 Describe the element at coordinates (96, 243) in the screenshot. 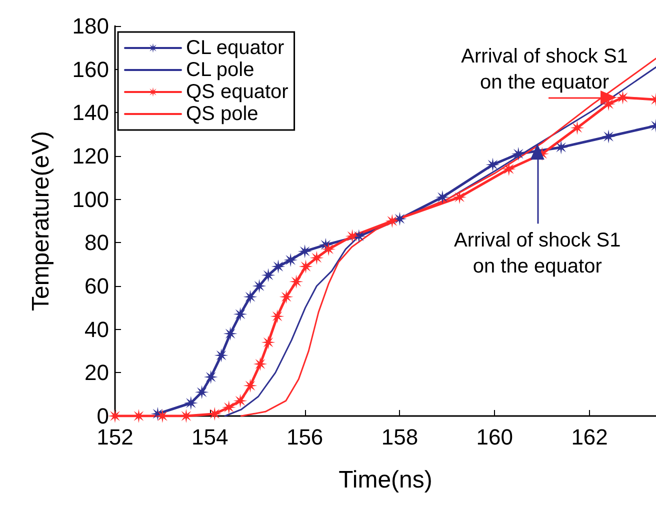

I see `y-tick-label: 80` at that location.